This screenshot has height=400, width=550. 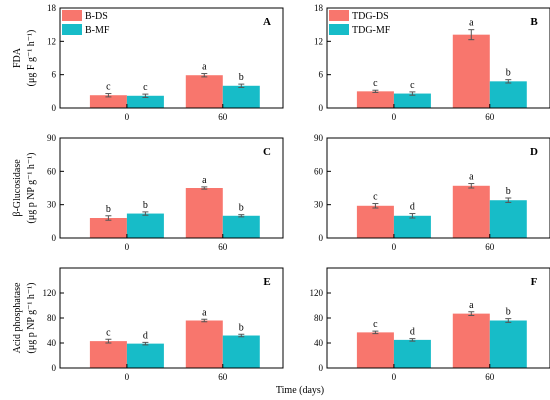 I want to click on panel-f: c d a b 0 40 80 120 0 60 F, so click(x=430, y=324).